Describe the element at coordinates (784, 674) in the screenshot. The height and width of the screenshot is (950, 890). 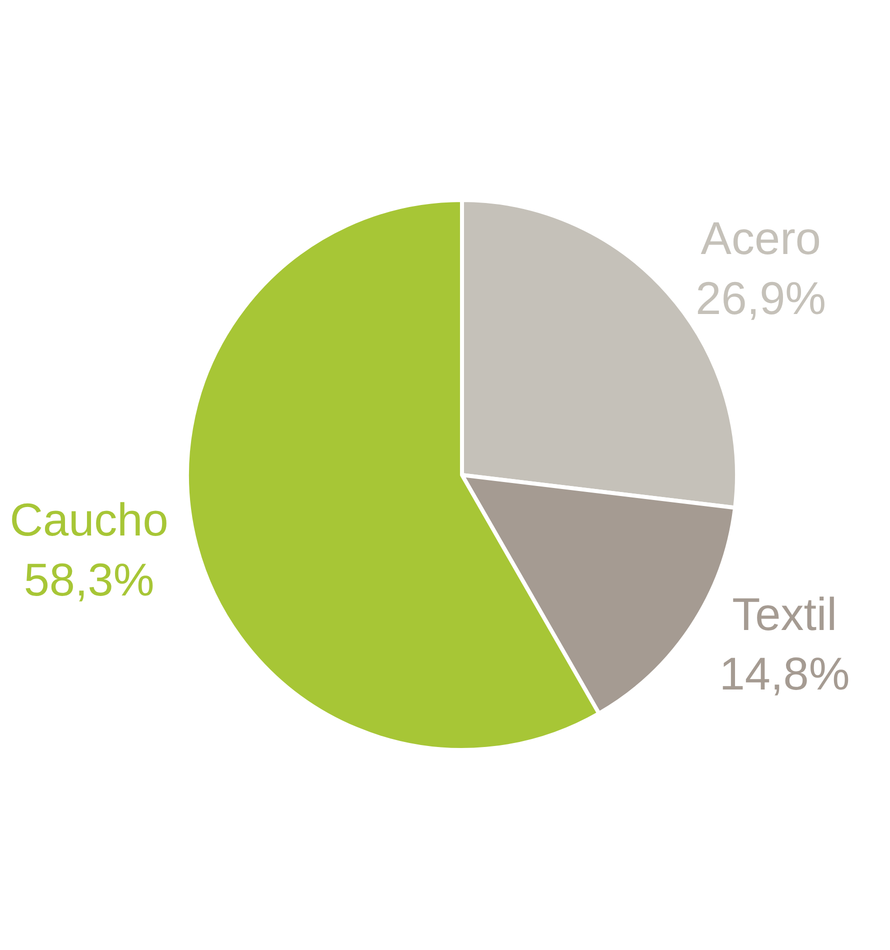
I see `data-label: 14,8%` at that location.